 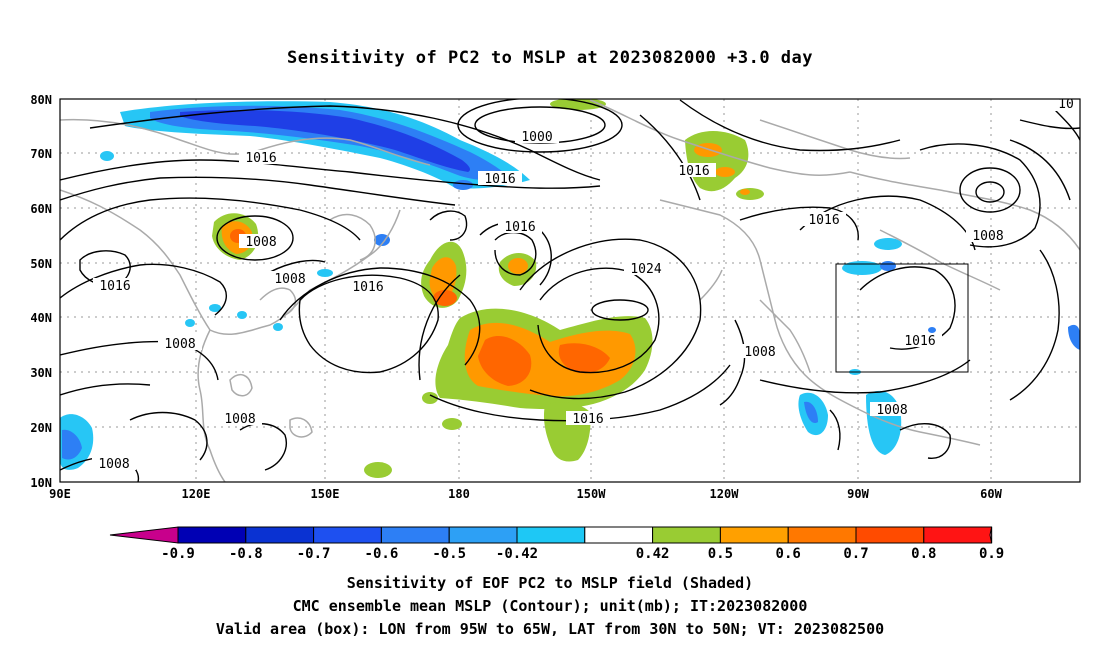 What do you see at coordinates (991, 535) in the screenshot?
I see `colorbar-right-triangle` at bounding box center [991, 535].